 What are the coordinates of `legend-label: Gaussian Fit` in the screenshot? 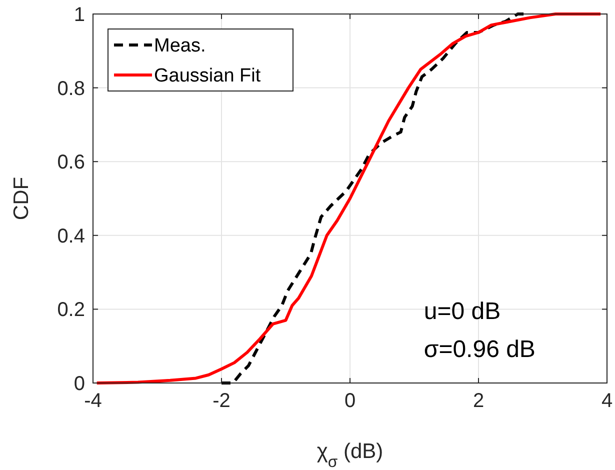 It's located at (208, 76).